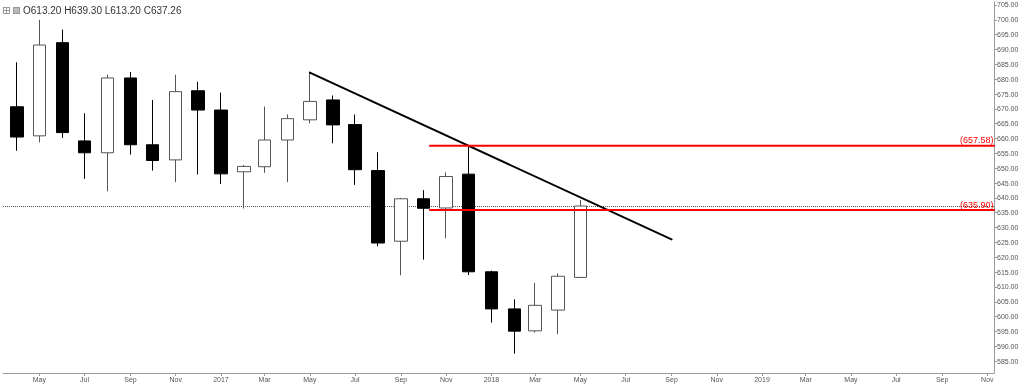 Image resolution: width=1024 pixels, height=385 pixels. What do you see at coordinates (977, 204) in the screenshot?
I see `data-label: (635.90)` at bounding box center [977, 204].